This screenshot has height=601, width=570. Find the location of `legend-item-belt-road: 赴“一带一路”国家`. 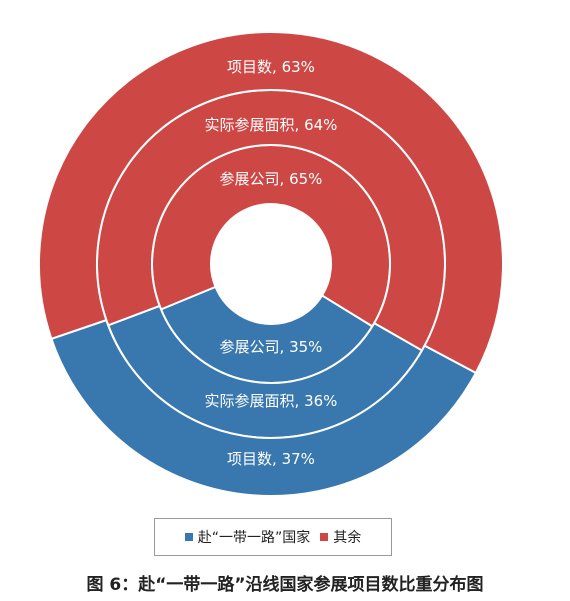

legend-item-belt-road: 赴“一带一路”国家 is located at coordinates (247, 537).